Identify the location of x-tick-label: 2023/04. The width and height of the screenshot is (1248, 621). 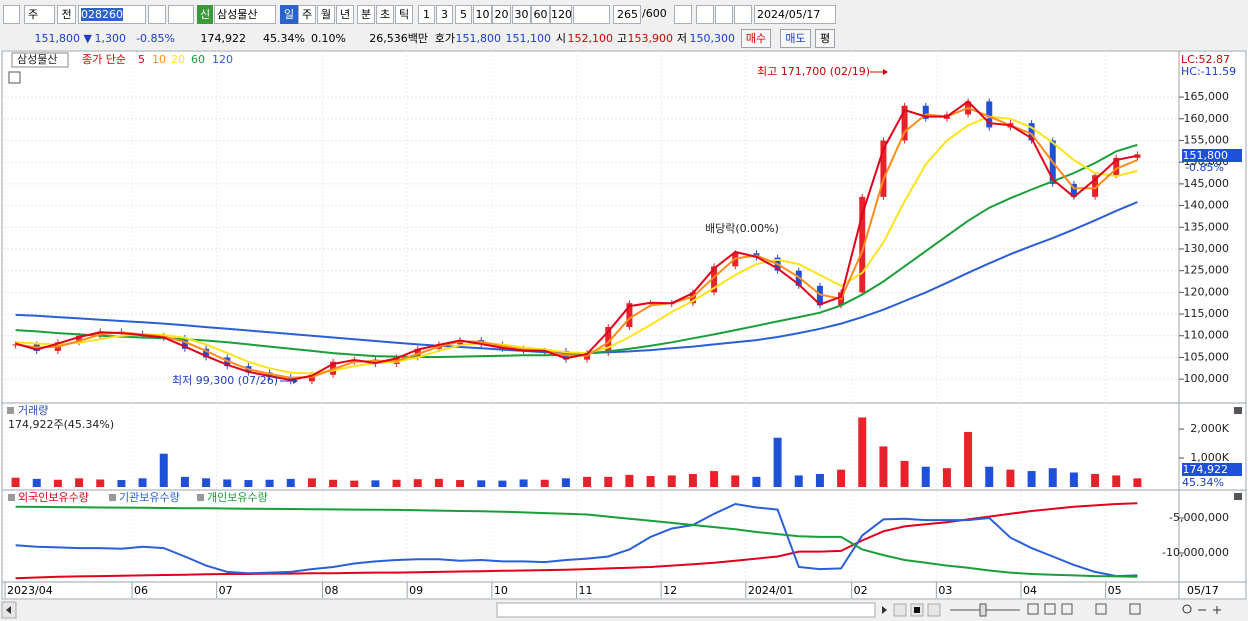
(30, 590).